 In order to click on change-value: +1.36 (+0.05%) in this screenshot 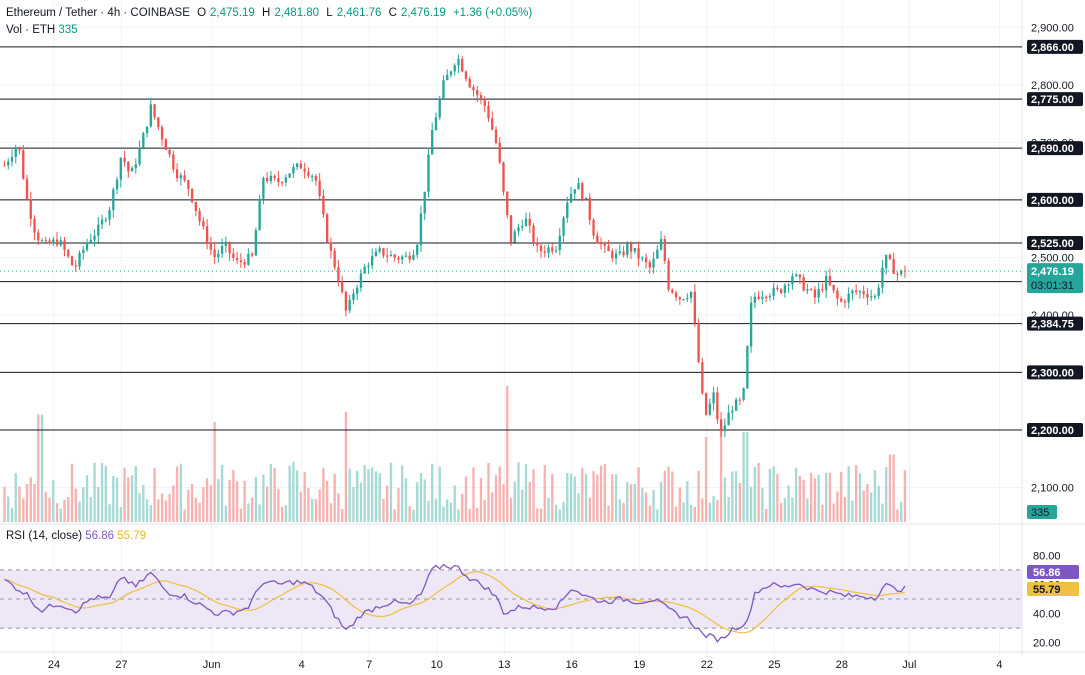, I will do `click(492, 13)`.